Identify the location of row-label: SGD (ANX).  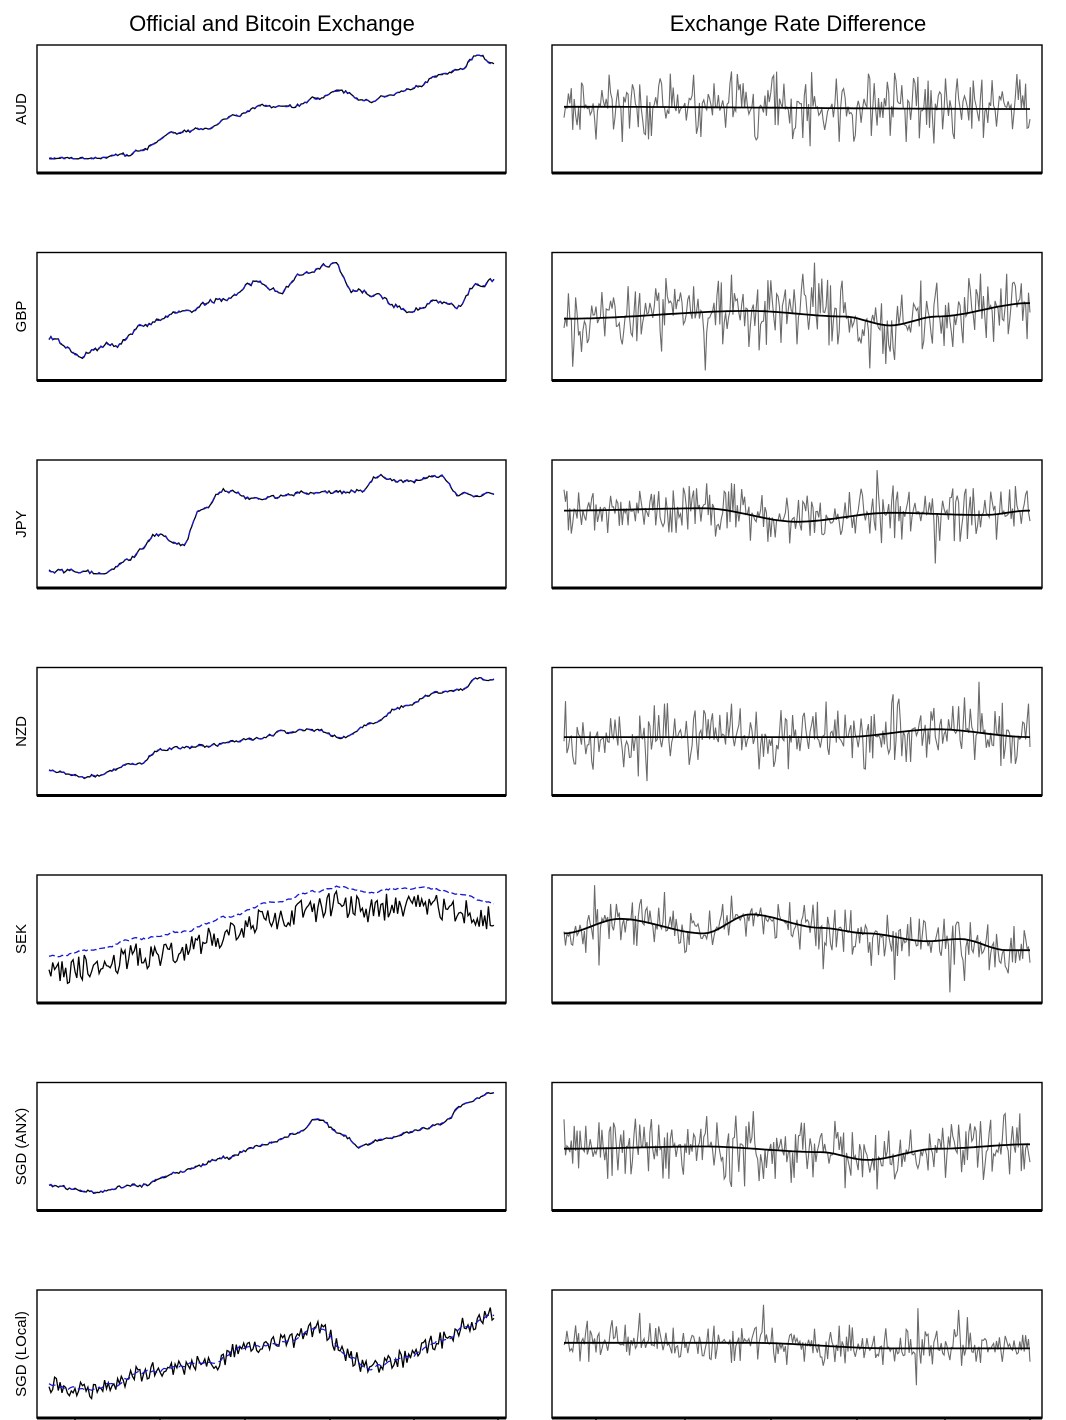
(21, 1147).